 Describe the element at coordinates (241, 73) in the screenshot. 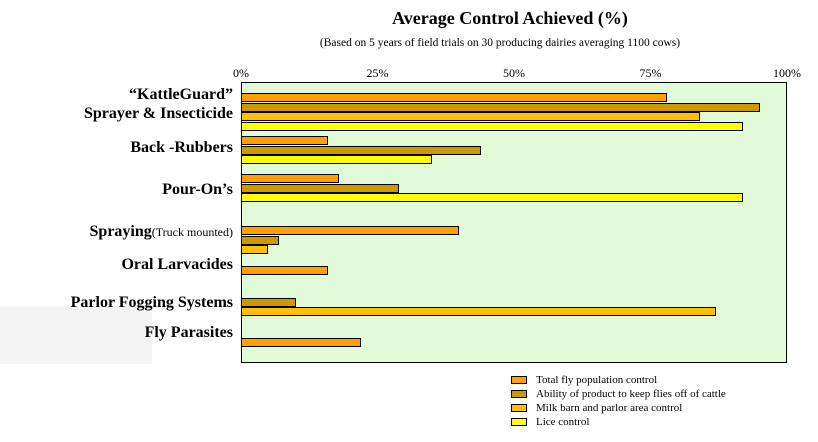

I see `x-axis-tick-label: 0%` at that location.